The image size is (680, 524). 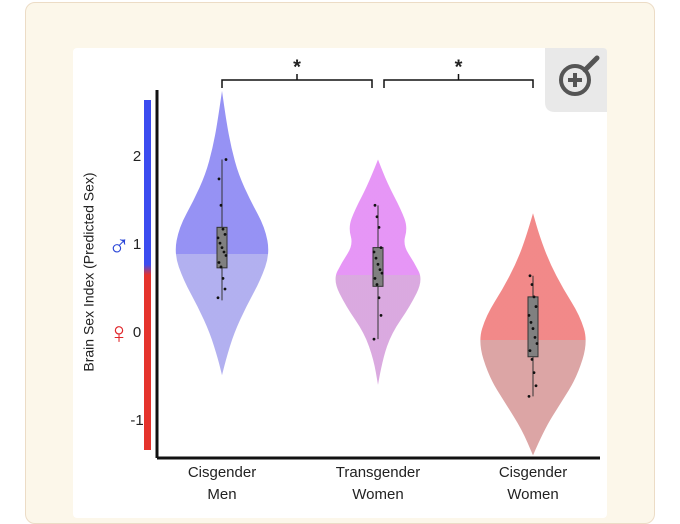 What do you see at coordinates (576, 80) in the screenshot?
I see `zoom-button` at bounding box center [576, 80].